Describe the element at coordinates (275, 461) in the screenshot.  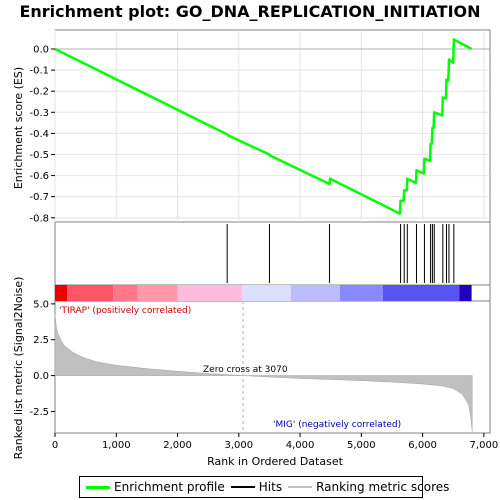
I see `x-axis-label: Rank in Ordered Dataset` at that location.